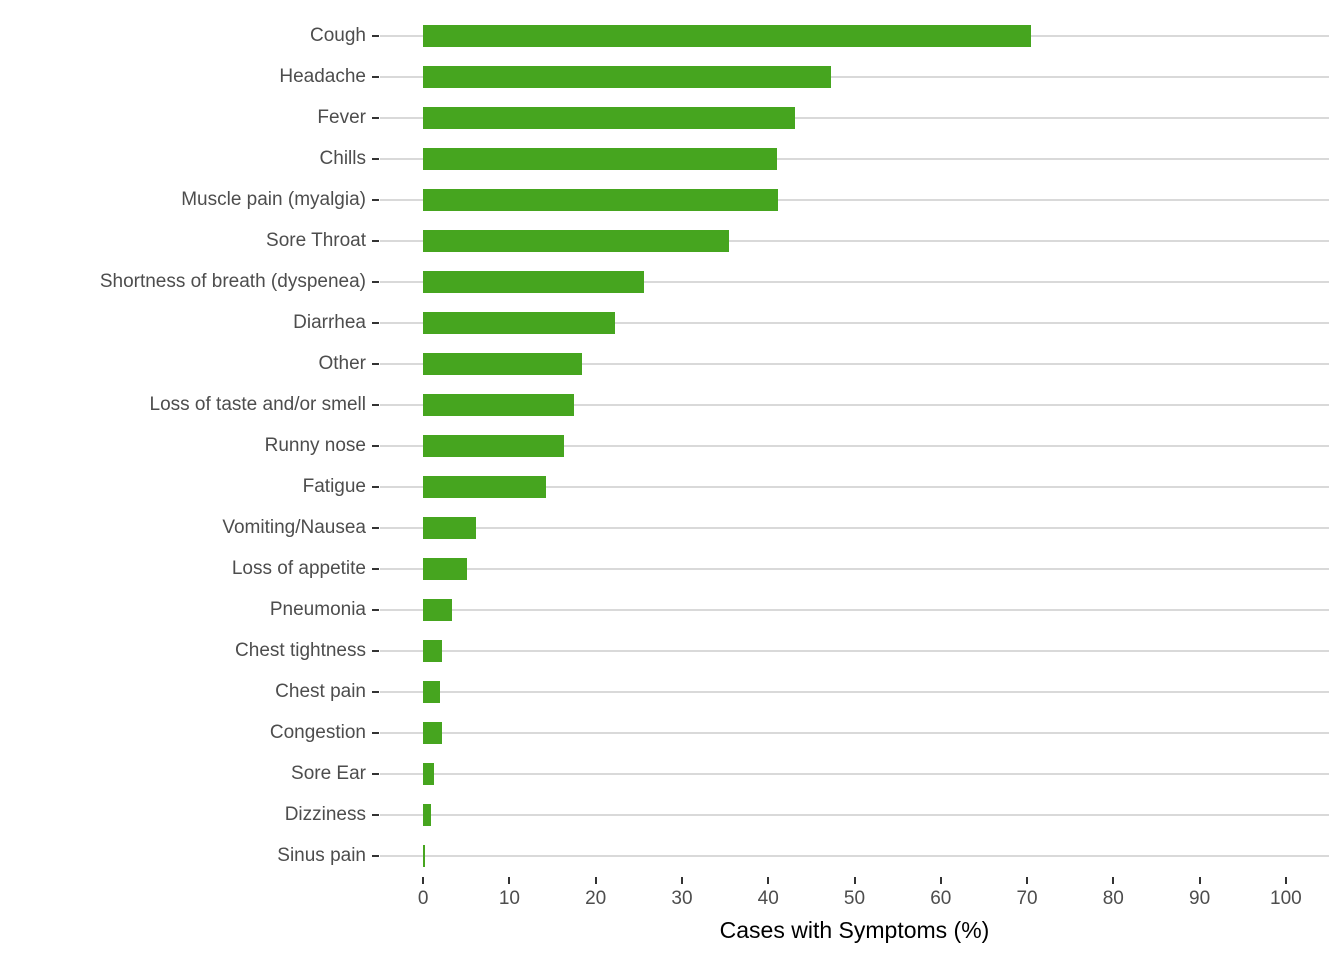  Describe the element at coordinates (316, 241) in the screenshot. I see `y-axis-label: Sore Throat` at that location.